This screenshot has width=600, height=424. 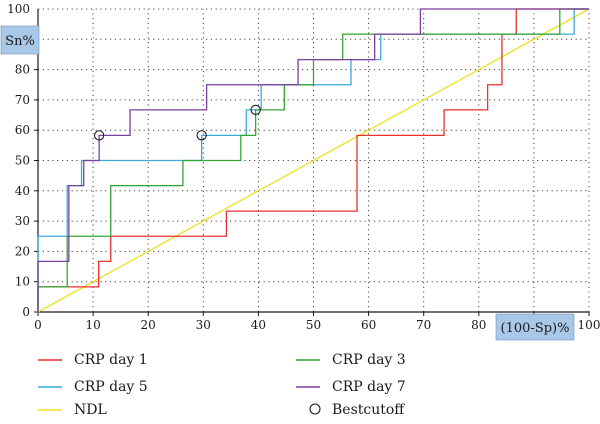 I want to click on legend-item-ndl: NDL, so click(x=72, y=410).